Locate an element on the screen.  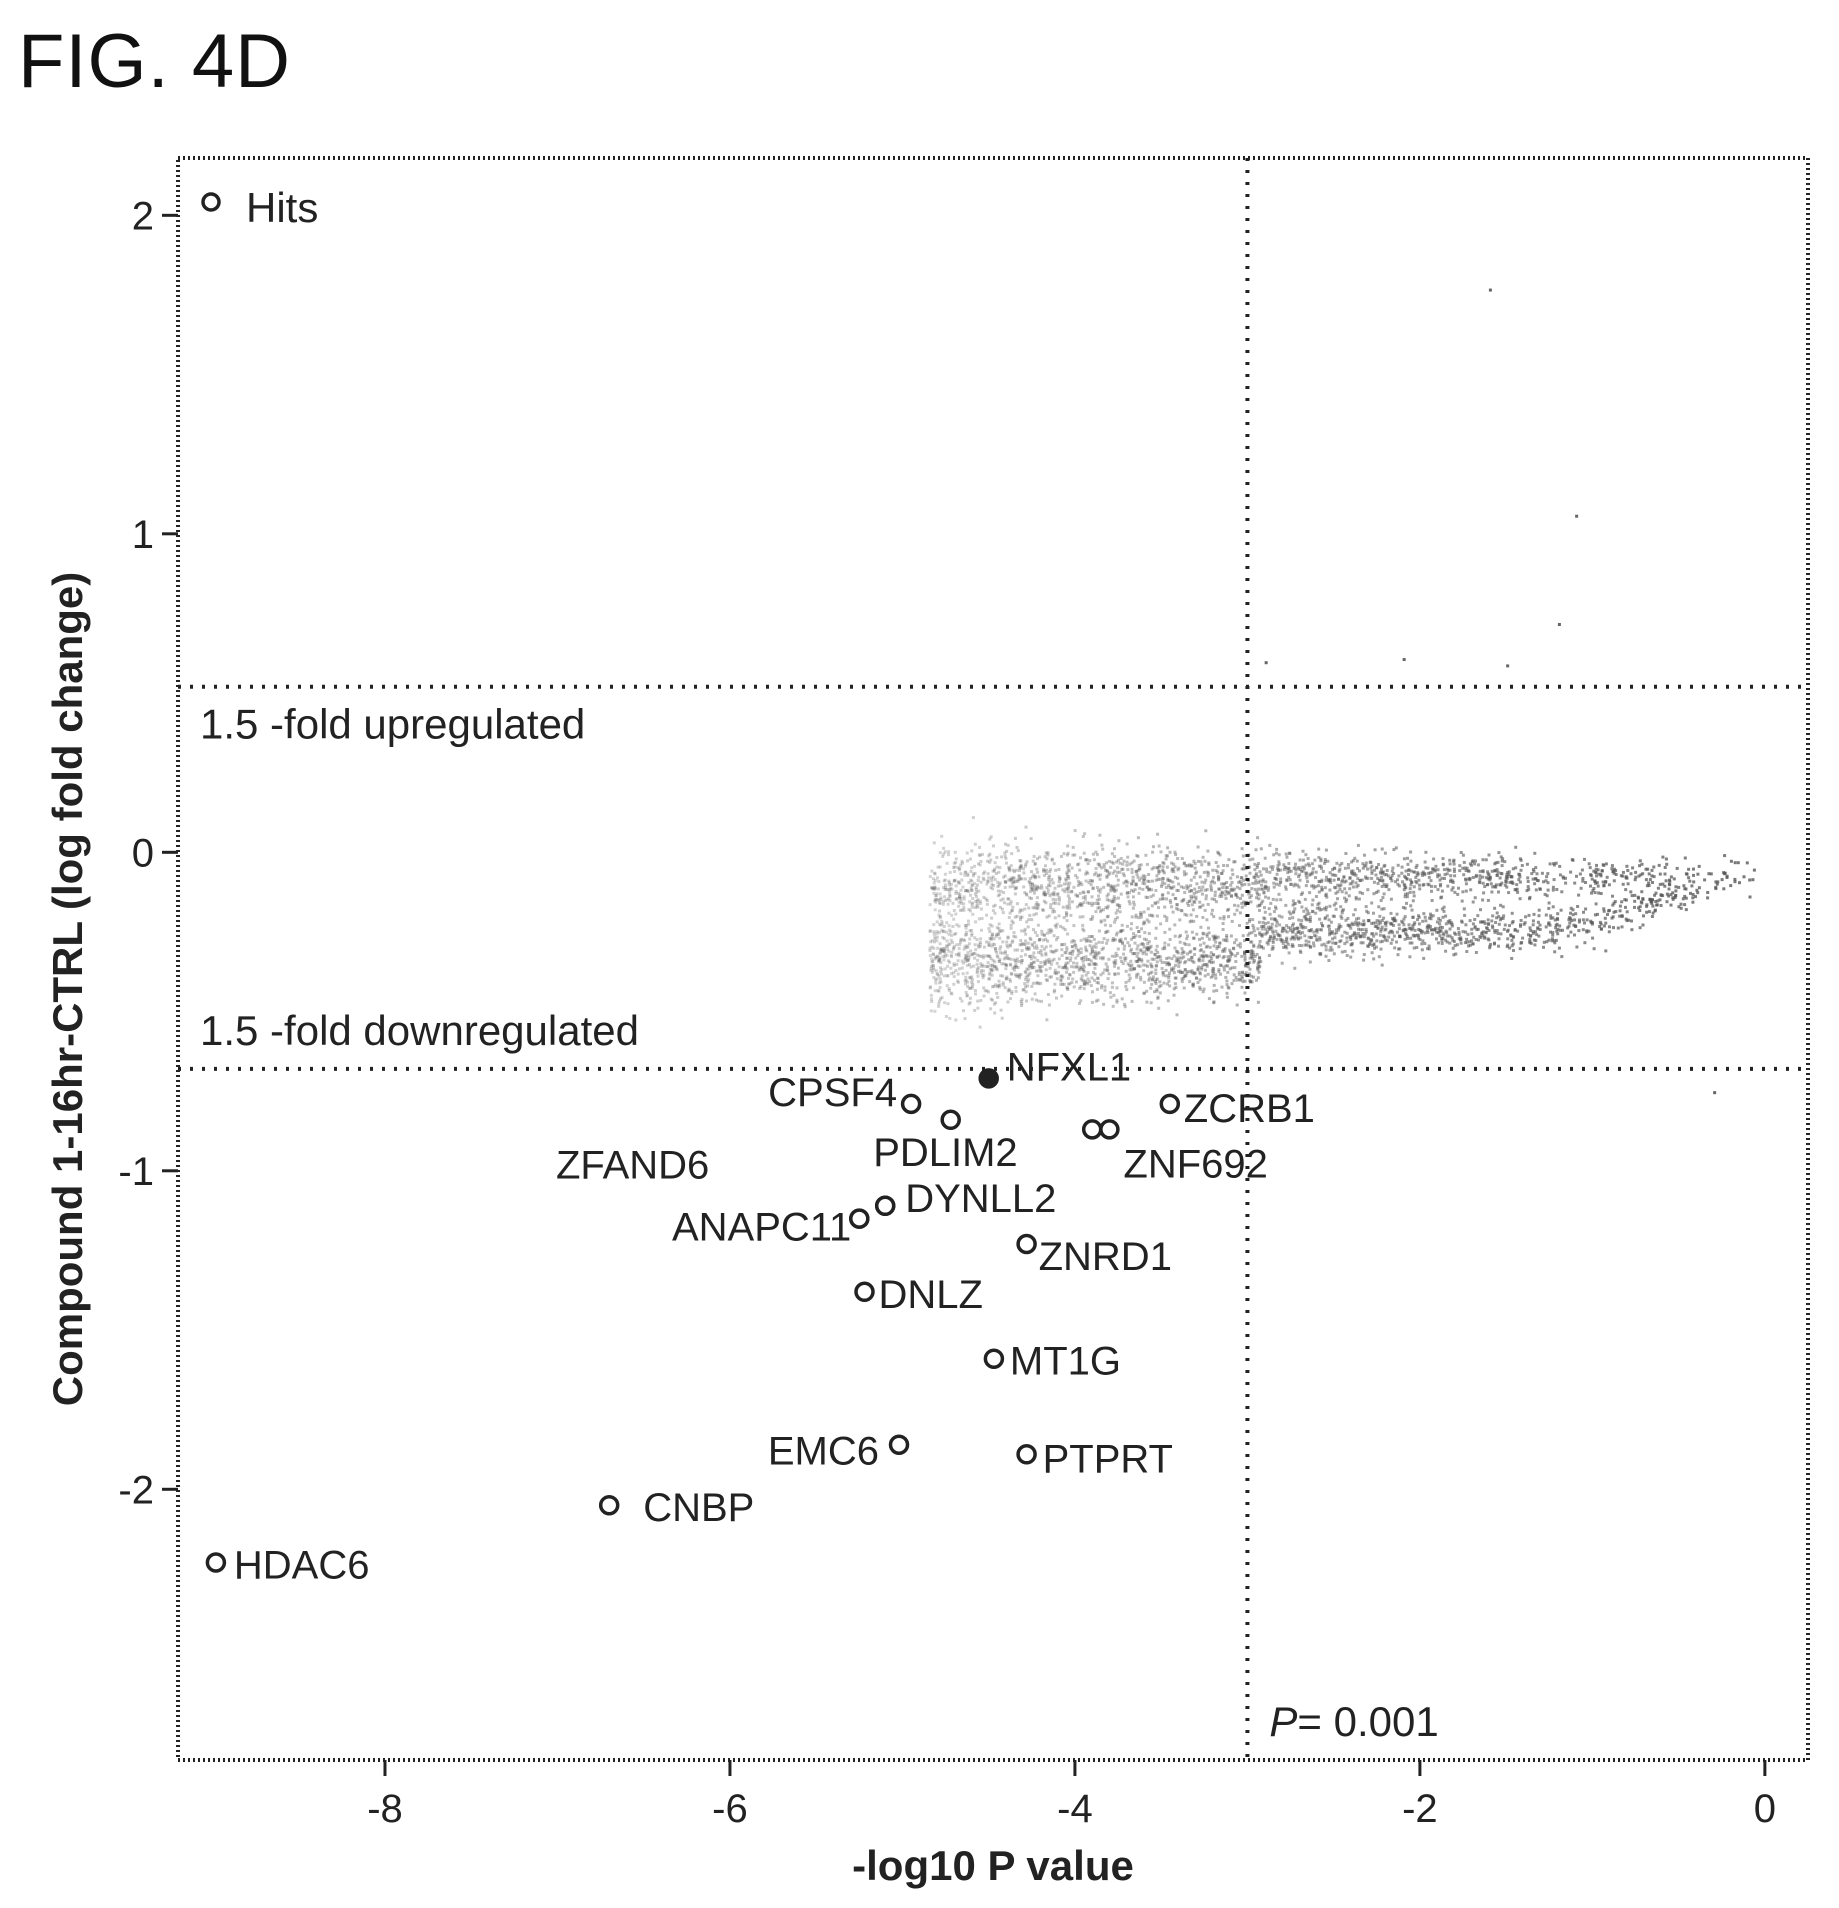
hit-label: DNLZ is located at coordinates (931, 1295).